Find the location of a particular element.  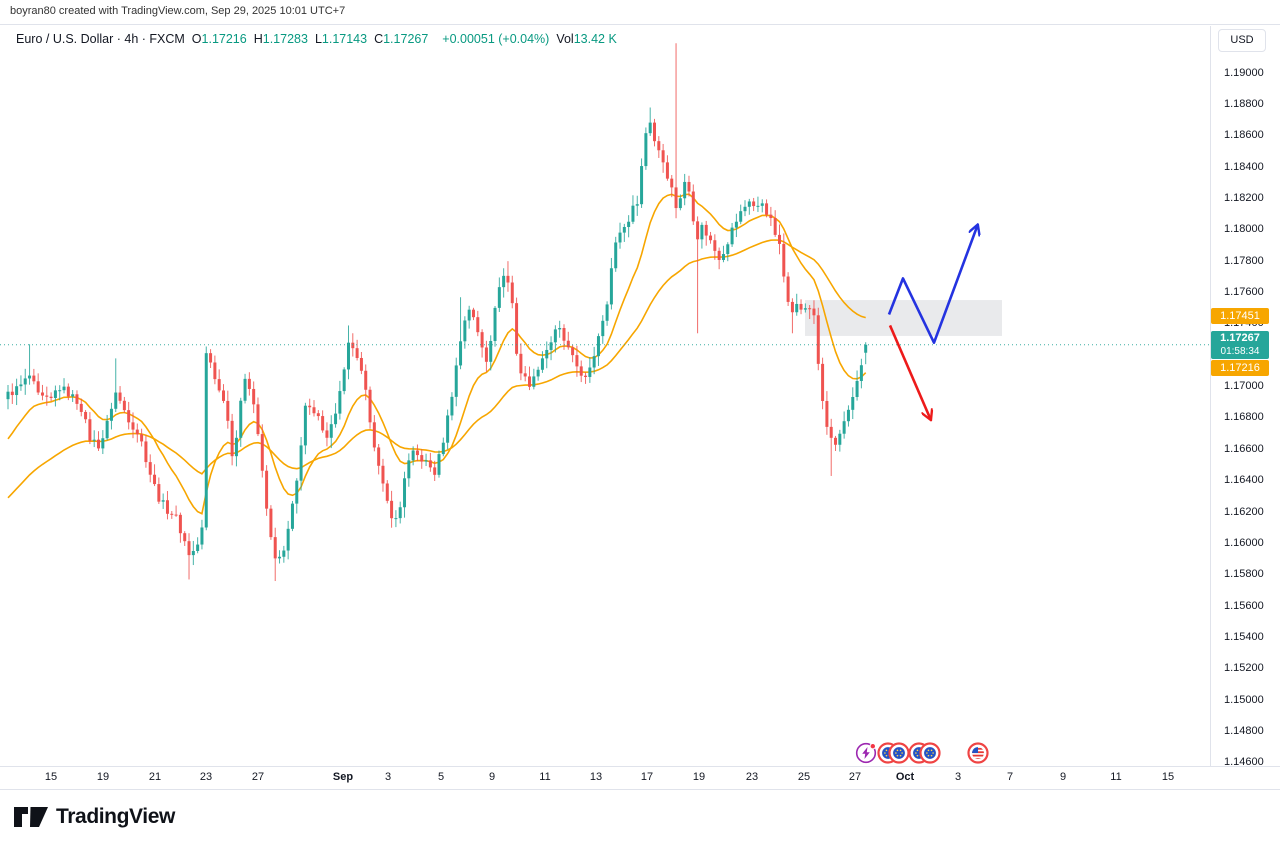

price-axis-label: 1.18600 is located at coordinates (1244, 135).